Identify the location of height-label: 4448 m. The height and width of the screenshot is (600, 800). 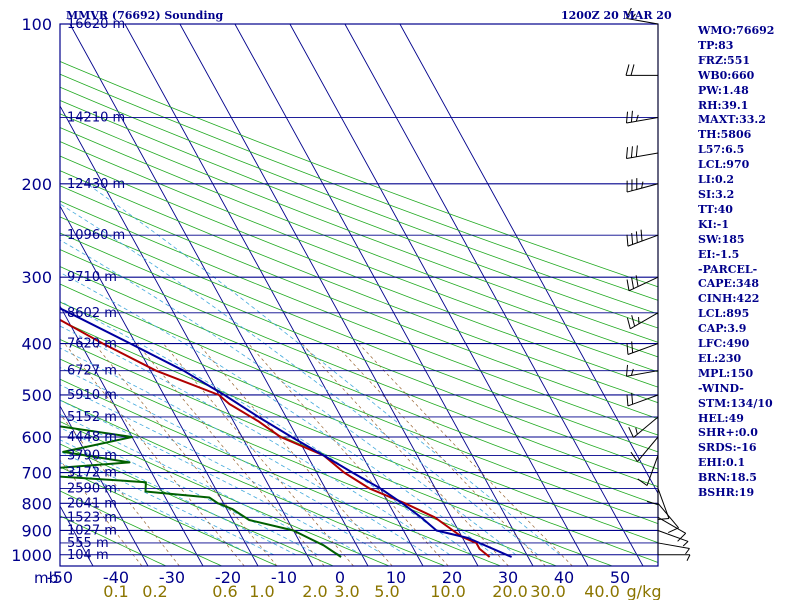
(92, 437).